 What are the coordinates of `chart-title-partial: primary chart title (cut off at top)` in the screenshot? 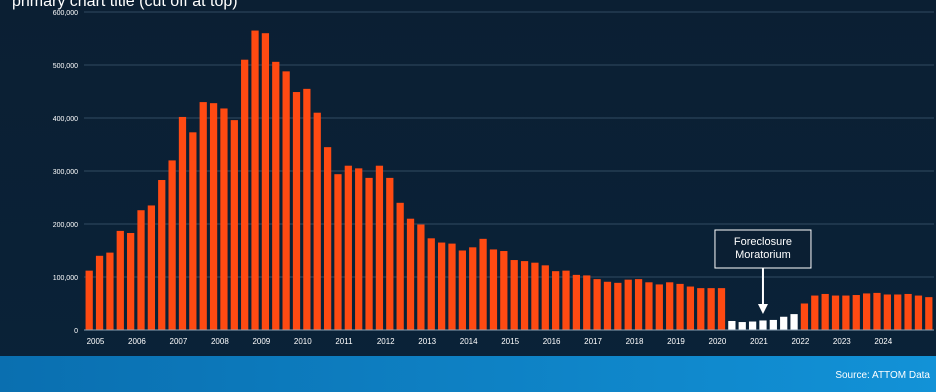 It's located at (125, 5).